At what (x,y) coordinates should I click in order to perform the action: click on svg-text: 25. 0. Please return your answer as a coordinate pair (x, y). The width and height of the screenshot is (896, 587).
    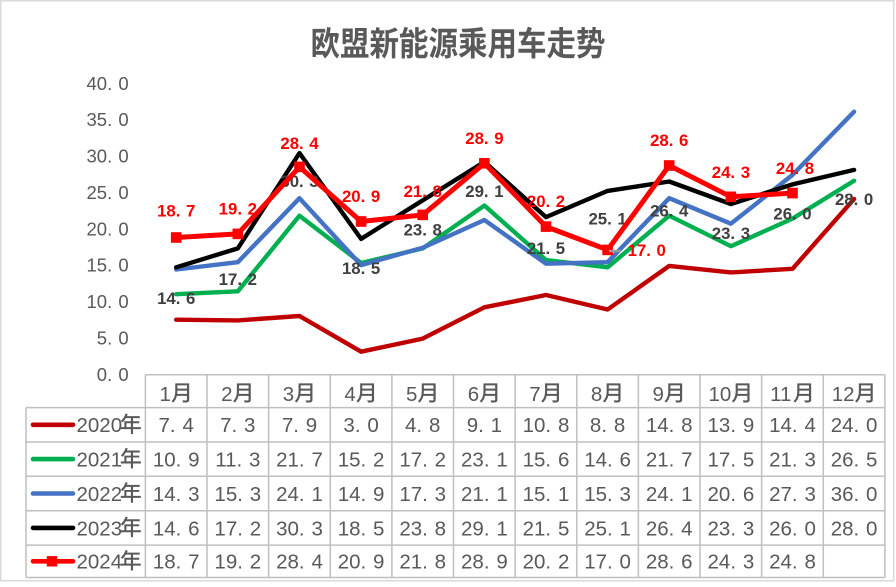
    Looking at the image, I should click on (108, 192).